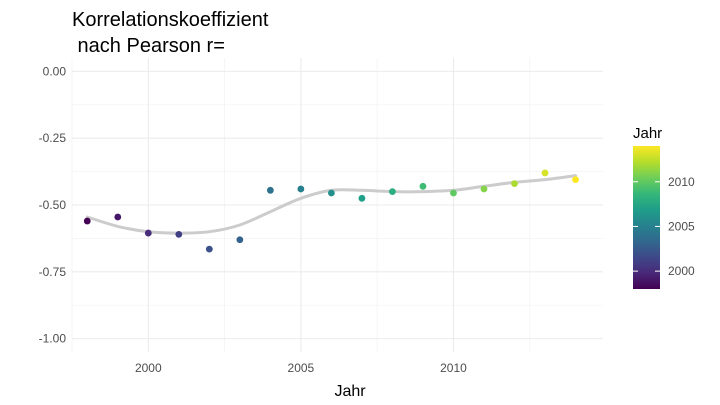 The height and width of the screenshot is (405, 720). Describe the element at coordinates (664, 226) in the screenshot. I see `legend-ticks: 2000 2005 2010` at that location.